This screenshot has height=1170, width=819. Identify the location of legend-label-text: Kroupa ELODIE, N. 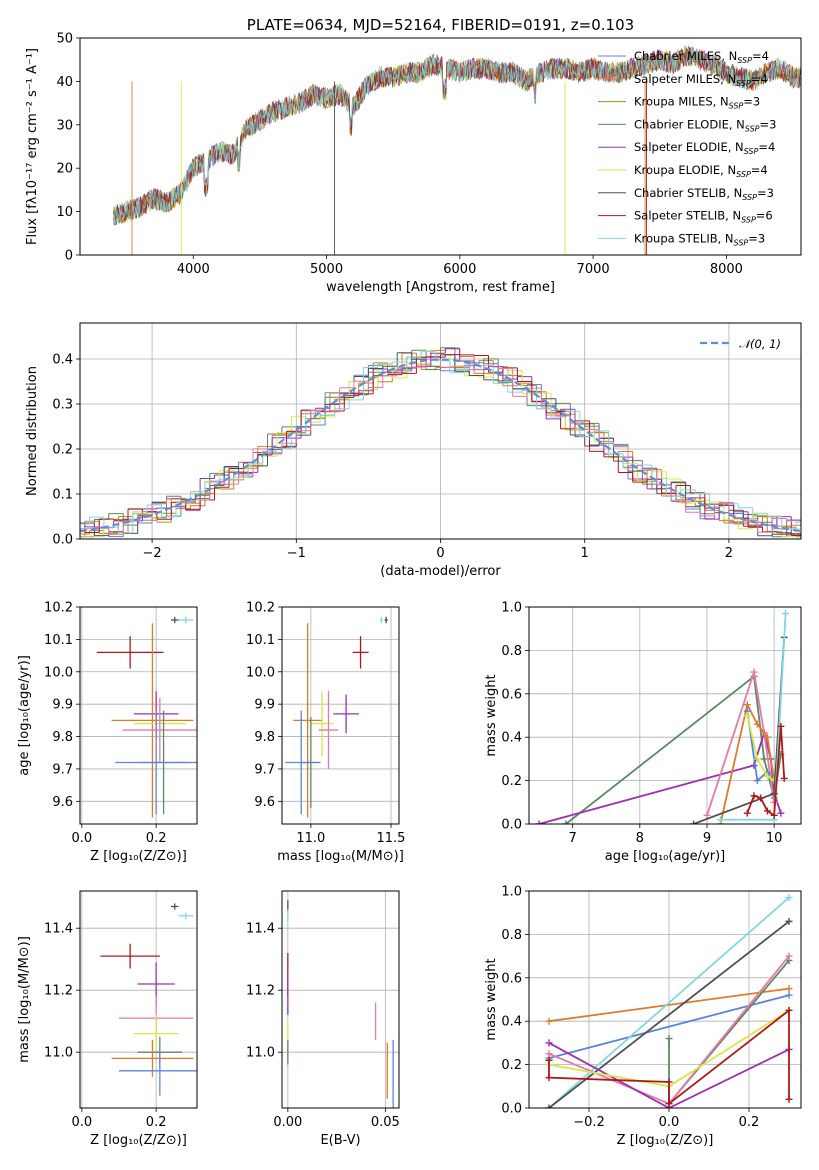
(685, 170).